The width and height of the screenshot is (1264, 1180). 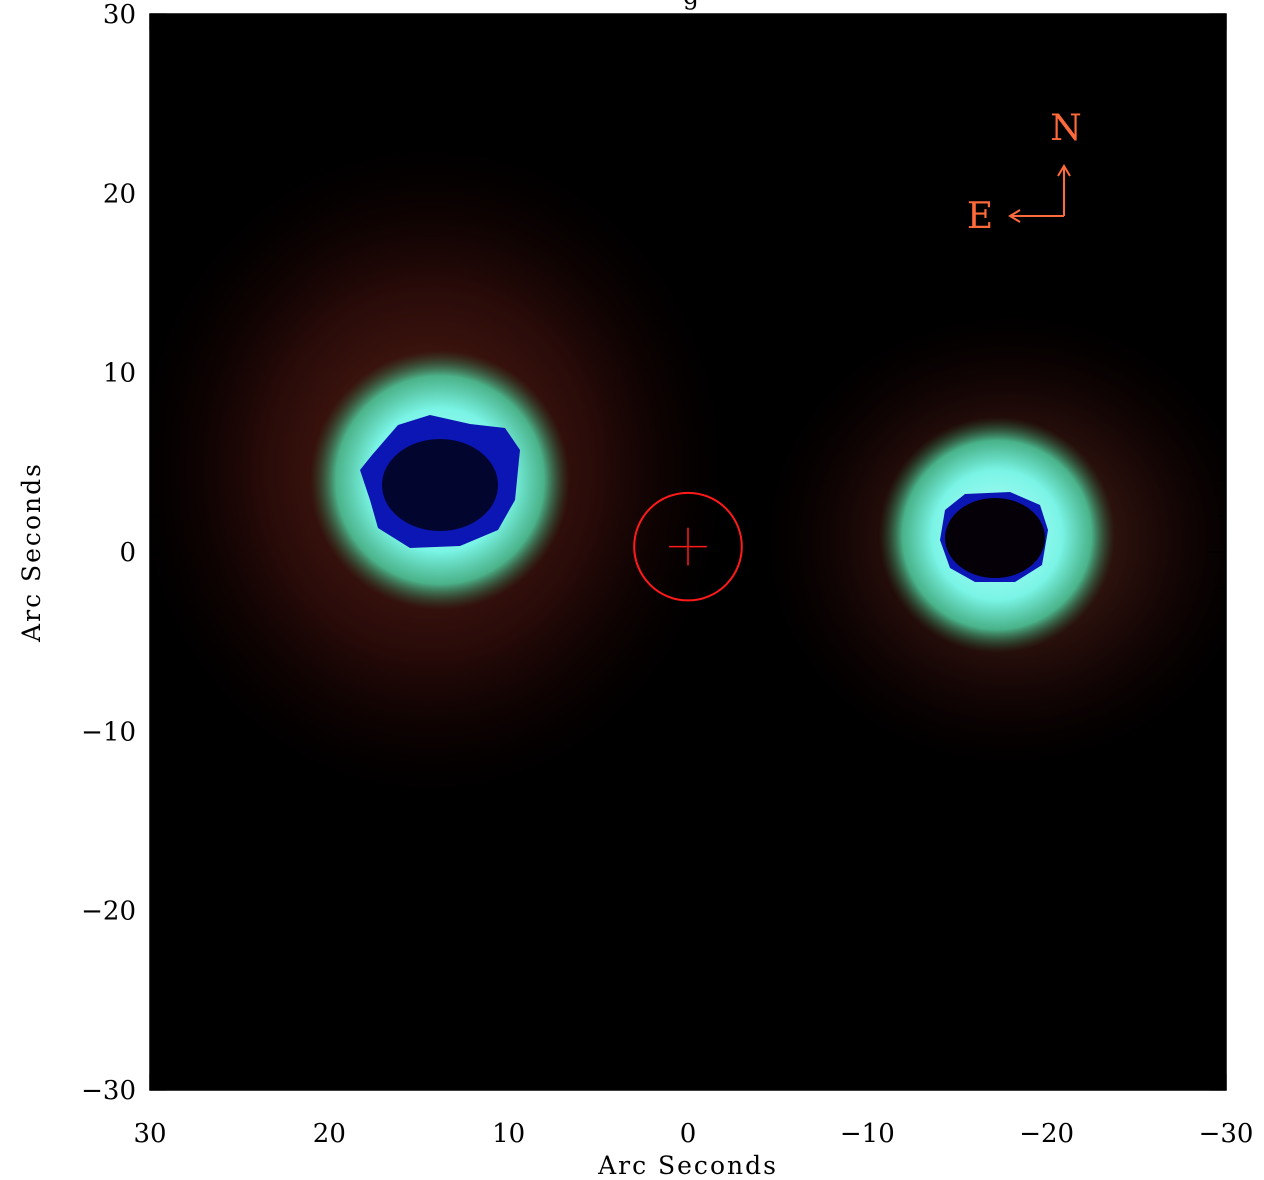 What do you see at coordinates (31, 552) in the screenshot?
I see `y-axis-title: Arc Seconds` at bounding box center [31, 552].